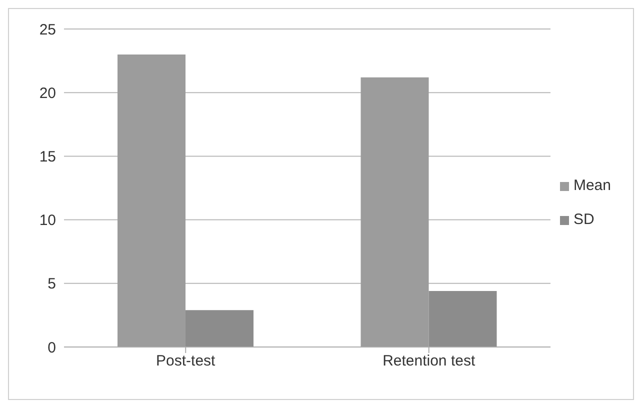 This screenshot has width=642, height=408. What do you see at coordinates (47, 157) in the screenshot?
I see `y-tick-label: 15` at bounding box center [47, 157].